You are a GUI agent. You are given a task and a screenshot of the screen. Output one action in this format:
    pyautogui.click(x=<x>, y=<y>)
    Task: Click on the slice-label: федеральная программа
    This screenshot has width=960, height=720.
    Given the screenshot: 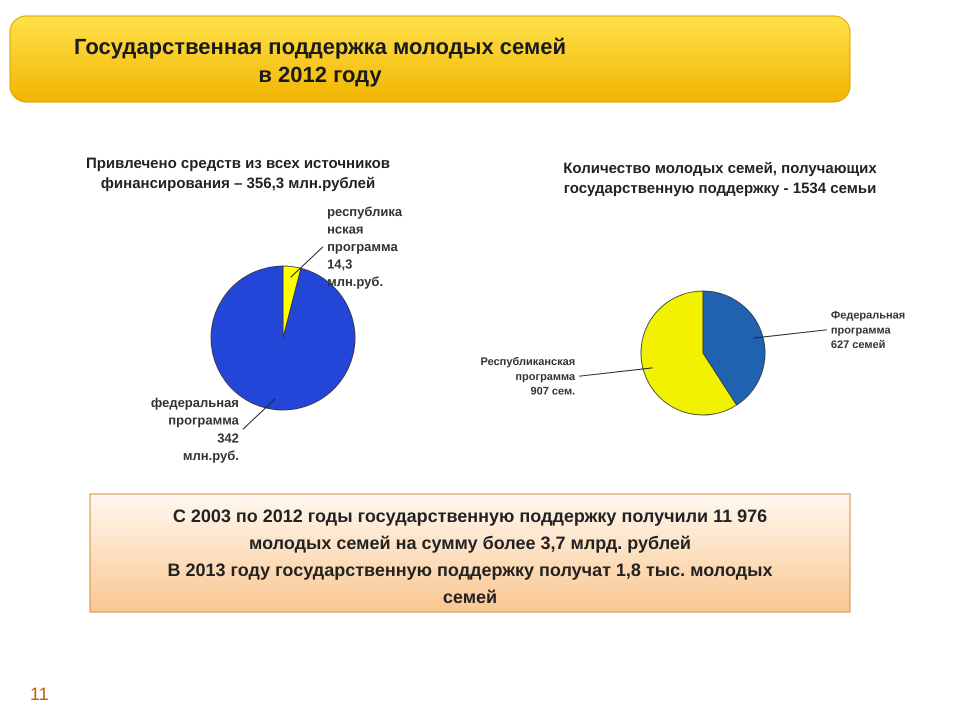 What is the action you would take?
    pyautogui.click(x=195, y=411)
    